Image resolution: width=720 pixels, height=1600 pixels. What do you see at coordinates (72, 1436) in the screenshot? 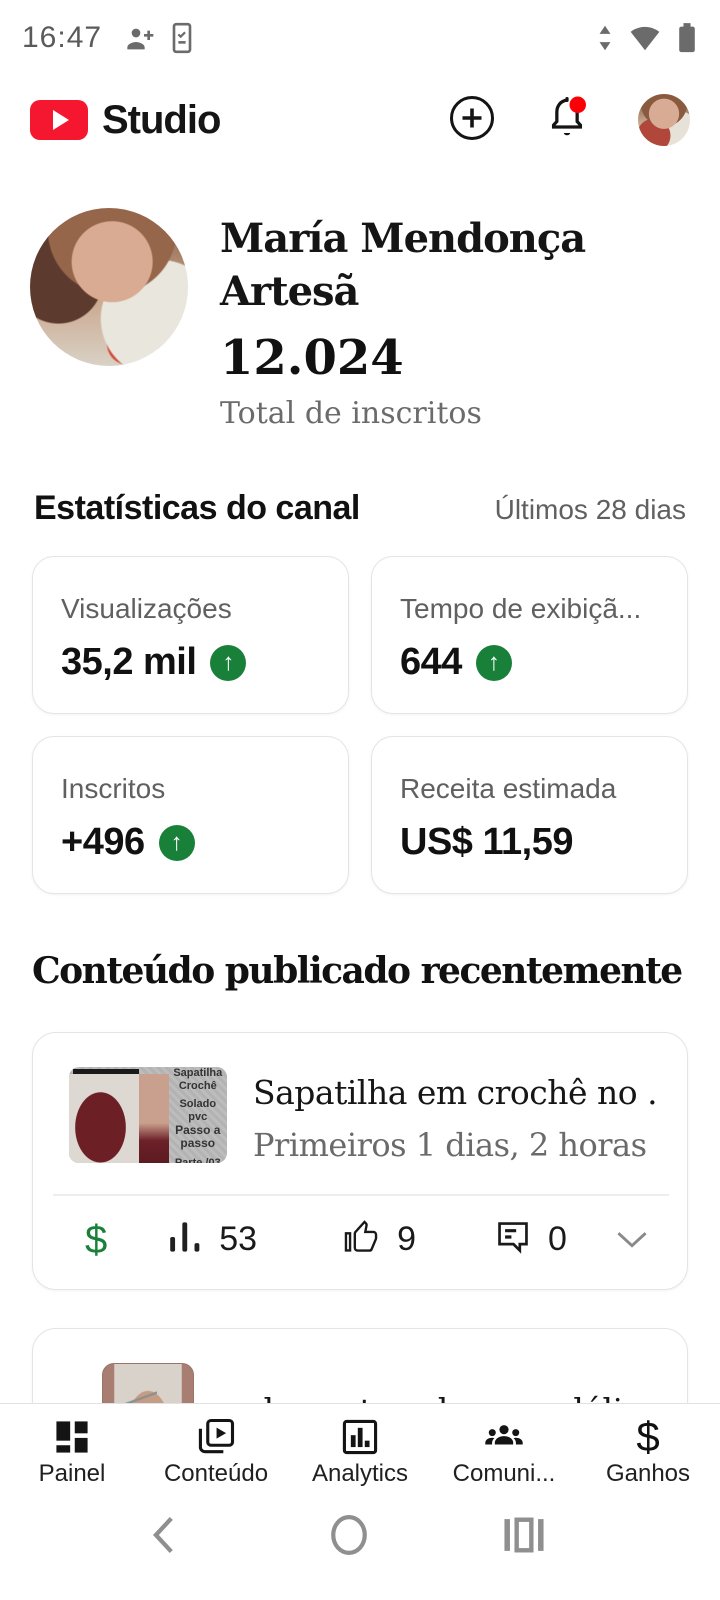
I see `dashboard-icon` at bounding box center [72, 1436].